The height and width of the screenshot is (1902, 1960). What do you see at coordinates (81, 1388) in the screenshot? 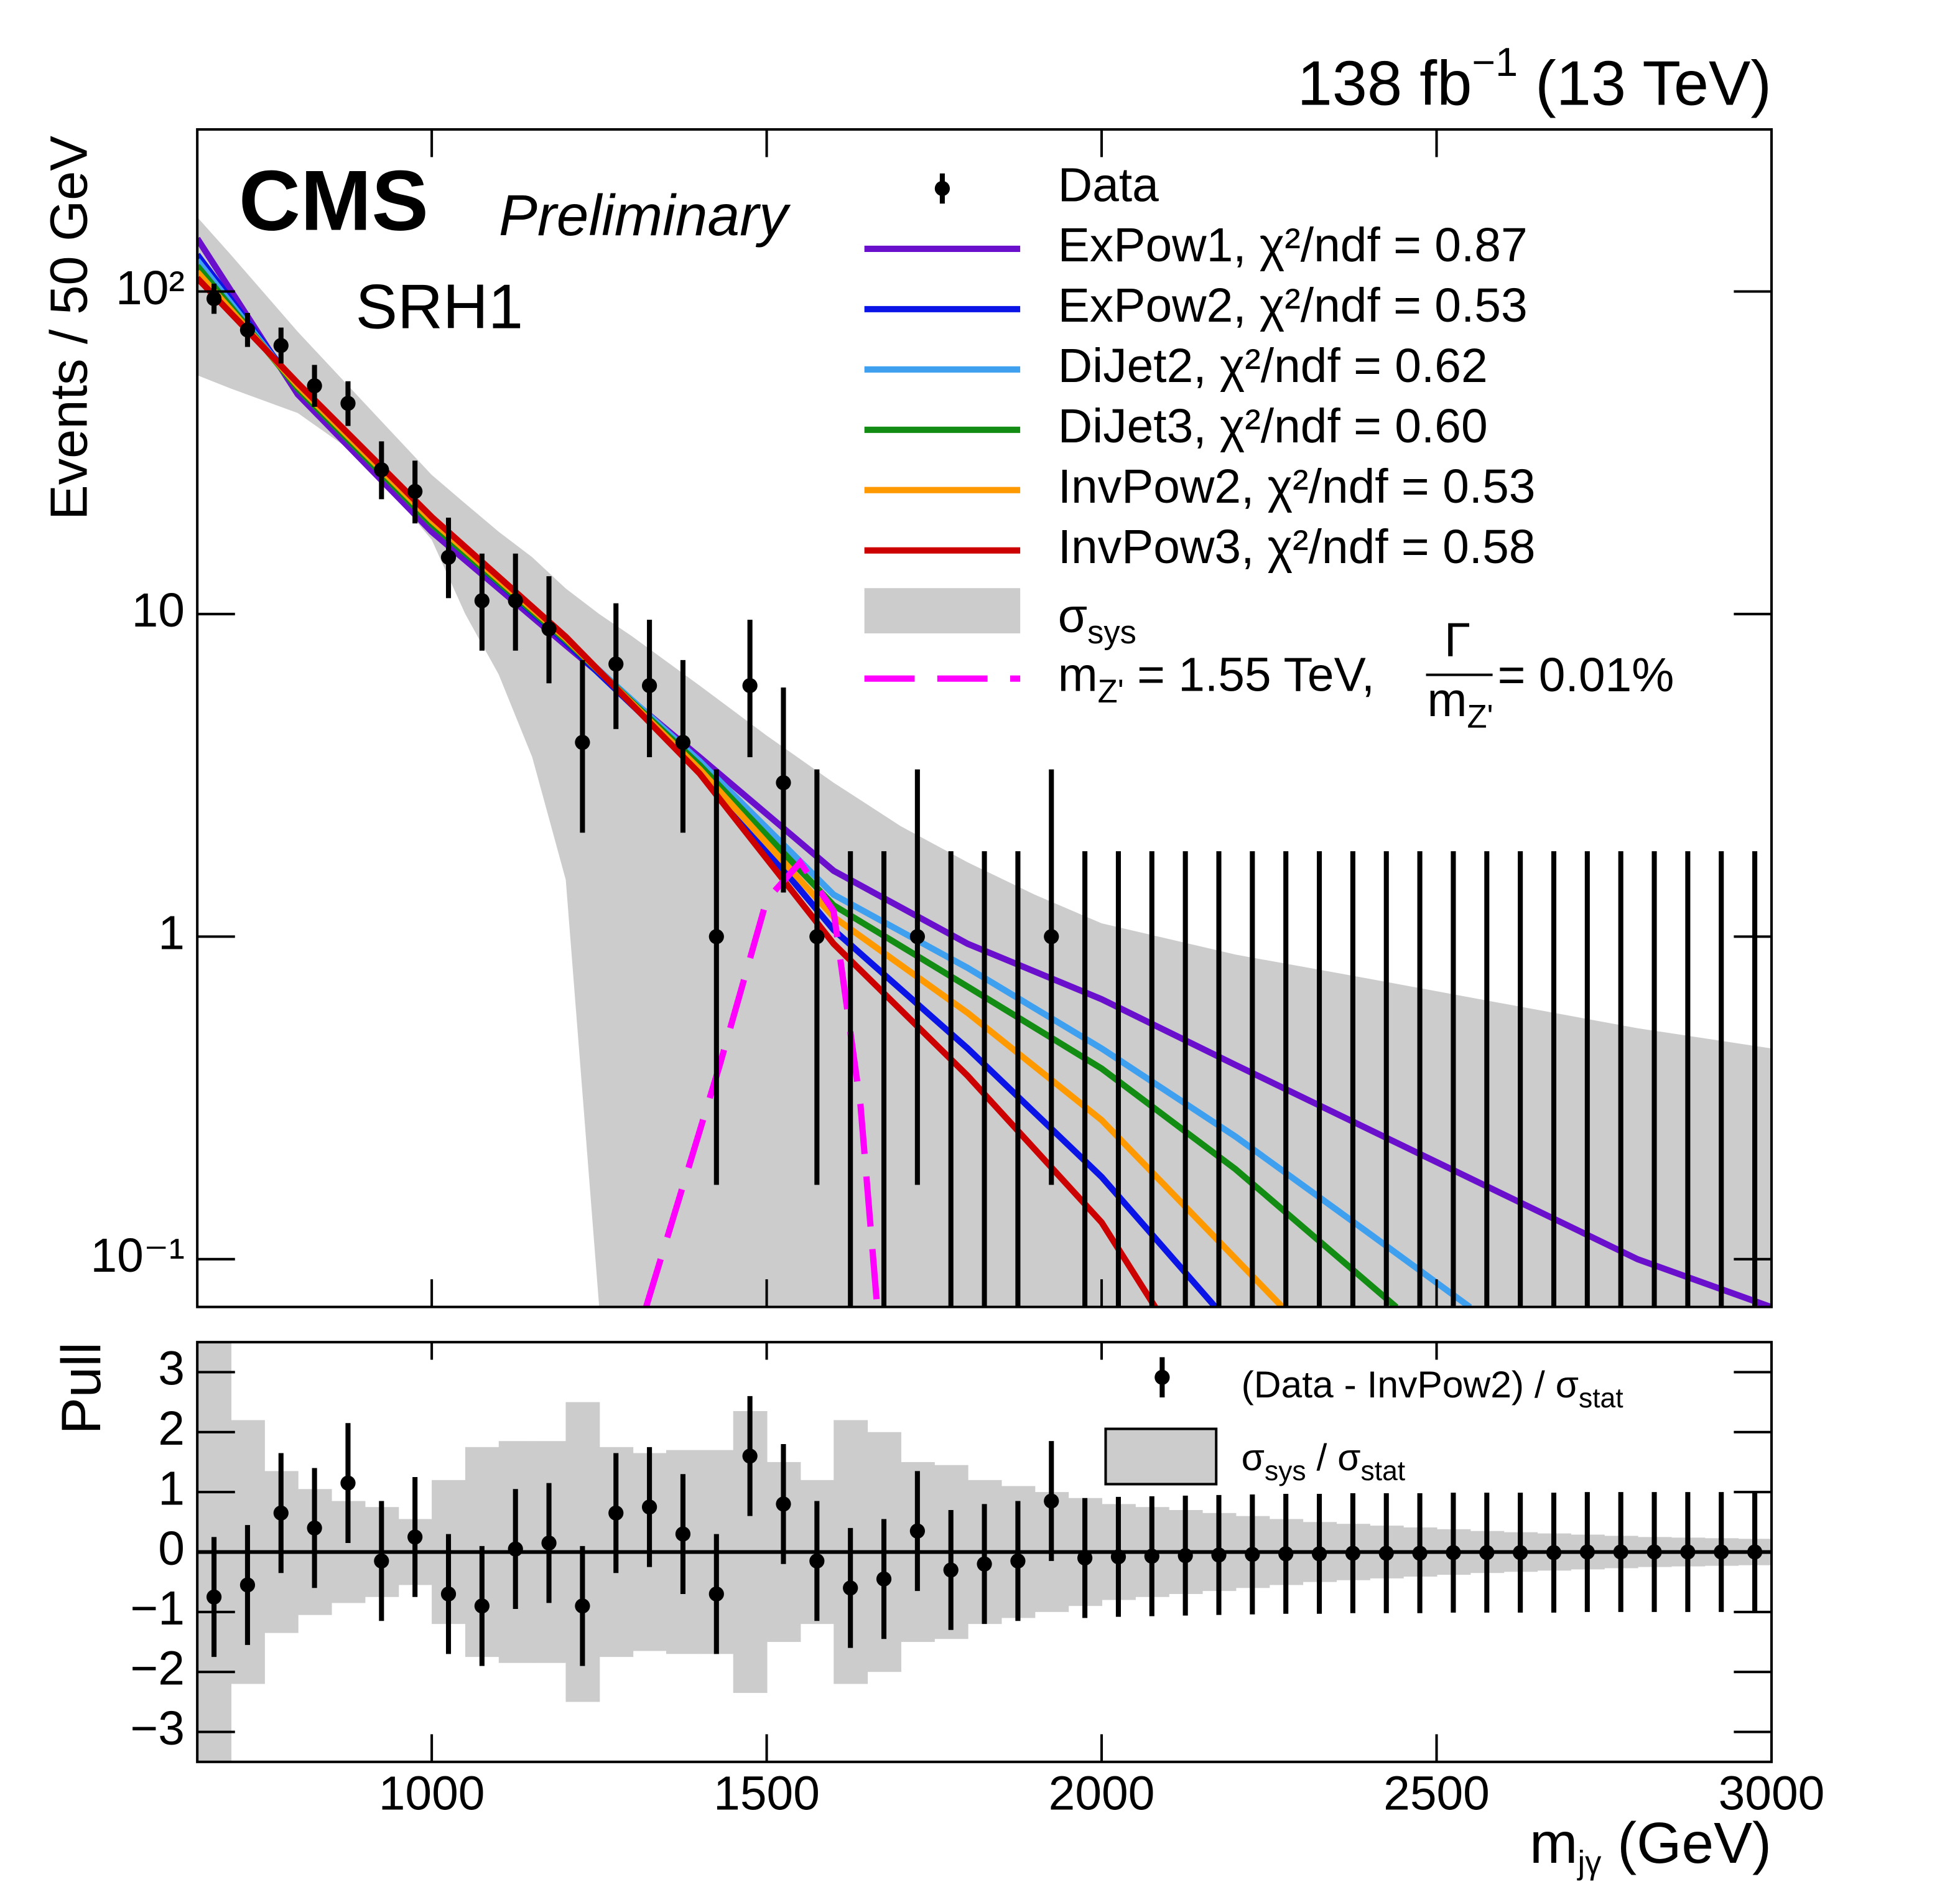
I see `pull-axis-label: Pull` at bounding box center [81, 1388].